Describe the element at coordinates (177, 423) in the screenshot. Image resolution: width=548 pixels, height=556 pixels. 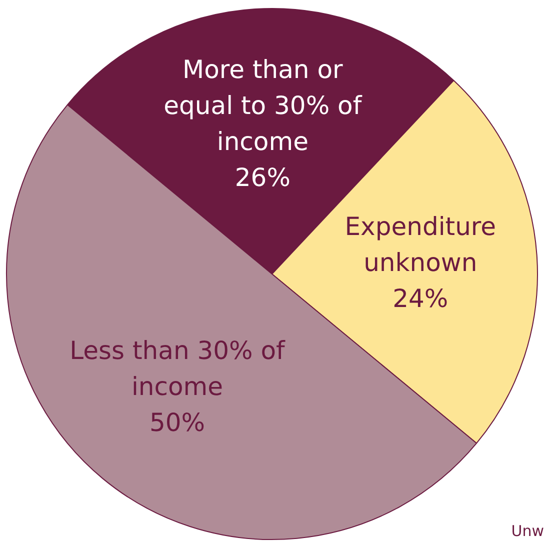
I see `data-label: 50%` at that location.